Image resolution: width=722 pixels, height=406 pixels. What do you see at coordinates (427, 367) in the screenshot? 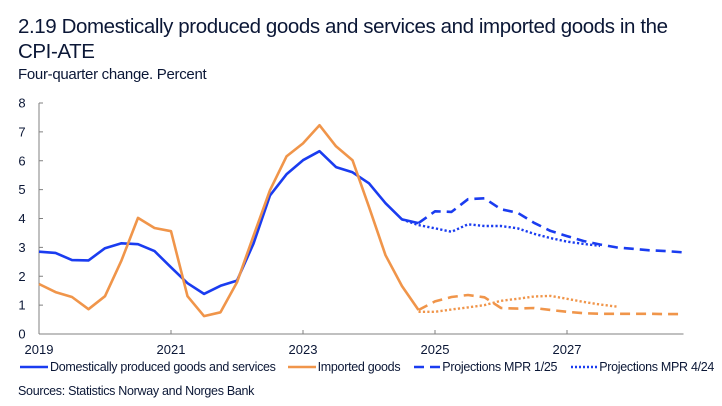
I see `legend-swatch-dashed-blue` at bounding box center [427, 367].